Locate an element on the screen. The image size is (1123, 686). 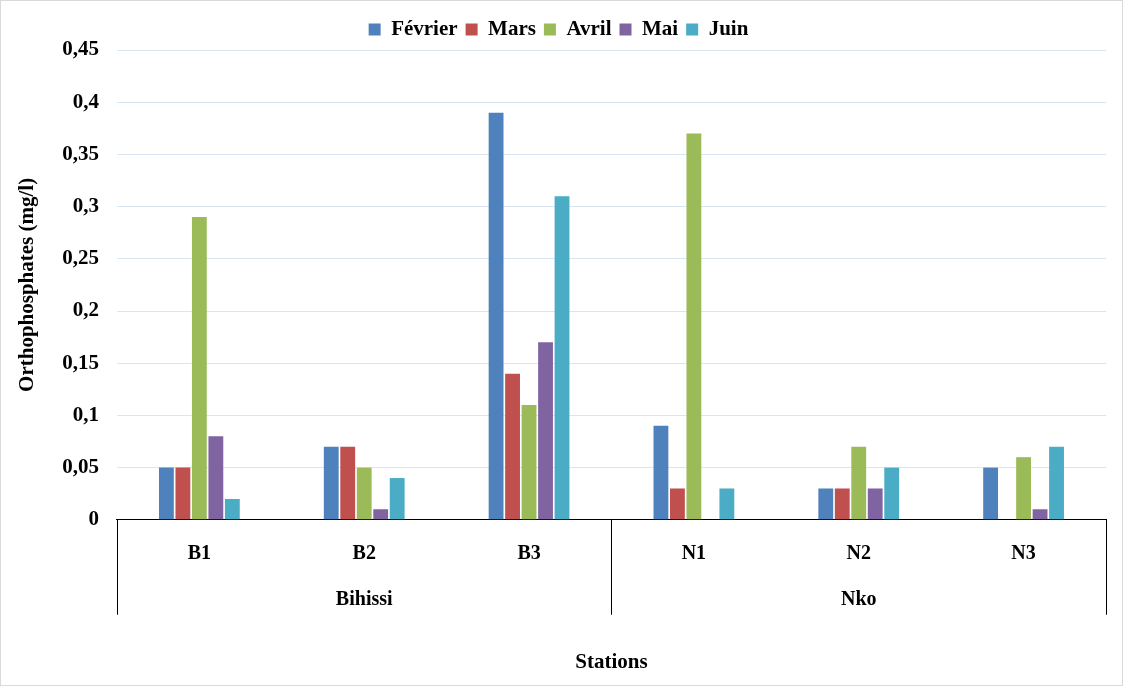
legend-label: Avril is located at coordinates (589, 27).